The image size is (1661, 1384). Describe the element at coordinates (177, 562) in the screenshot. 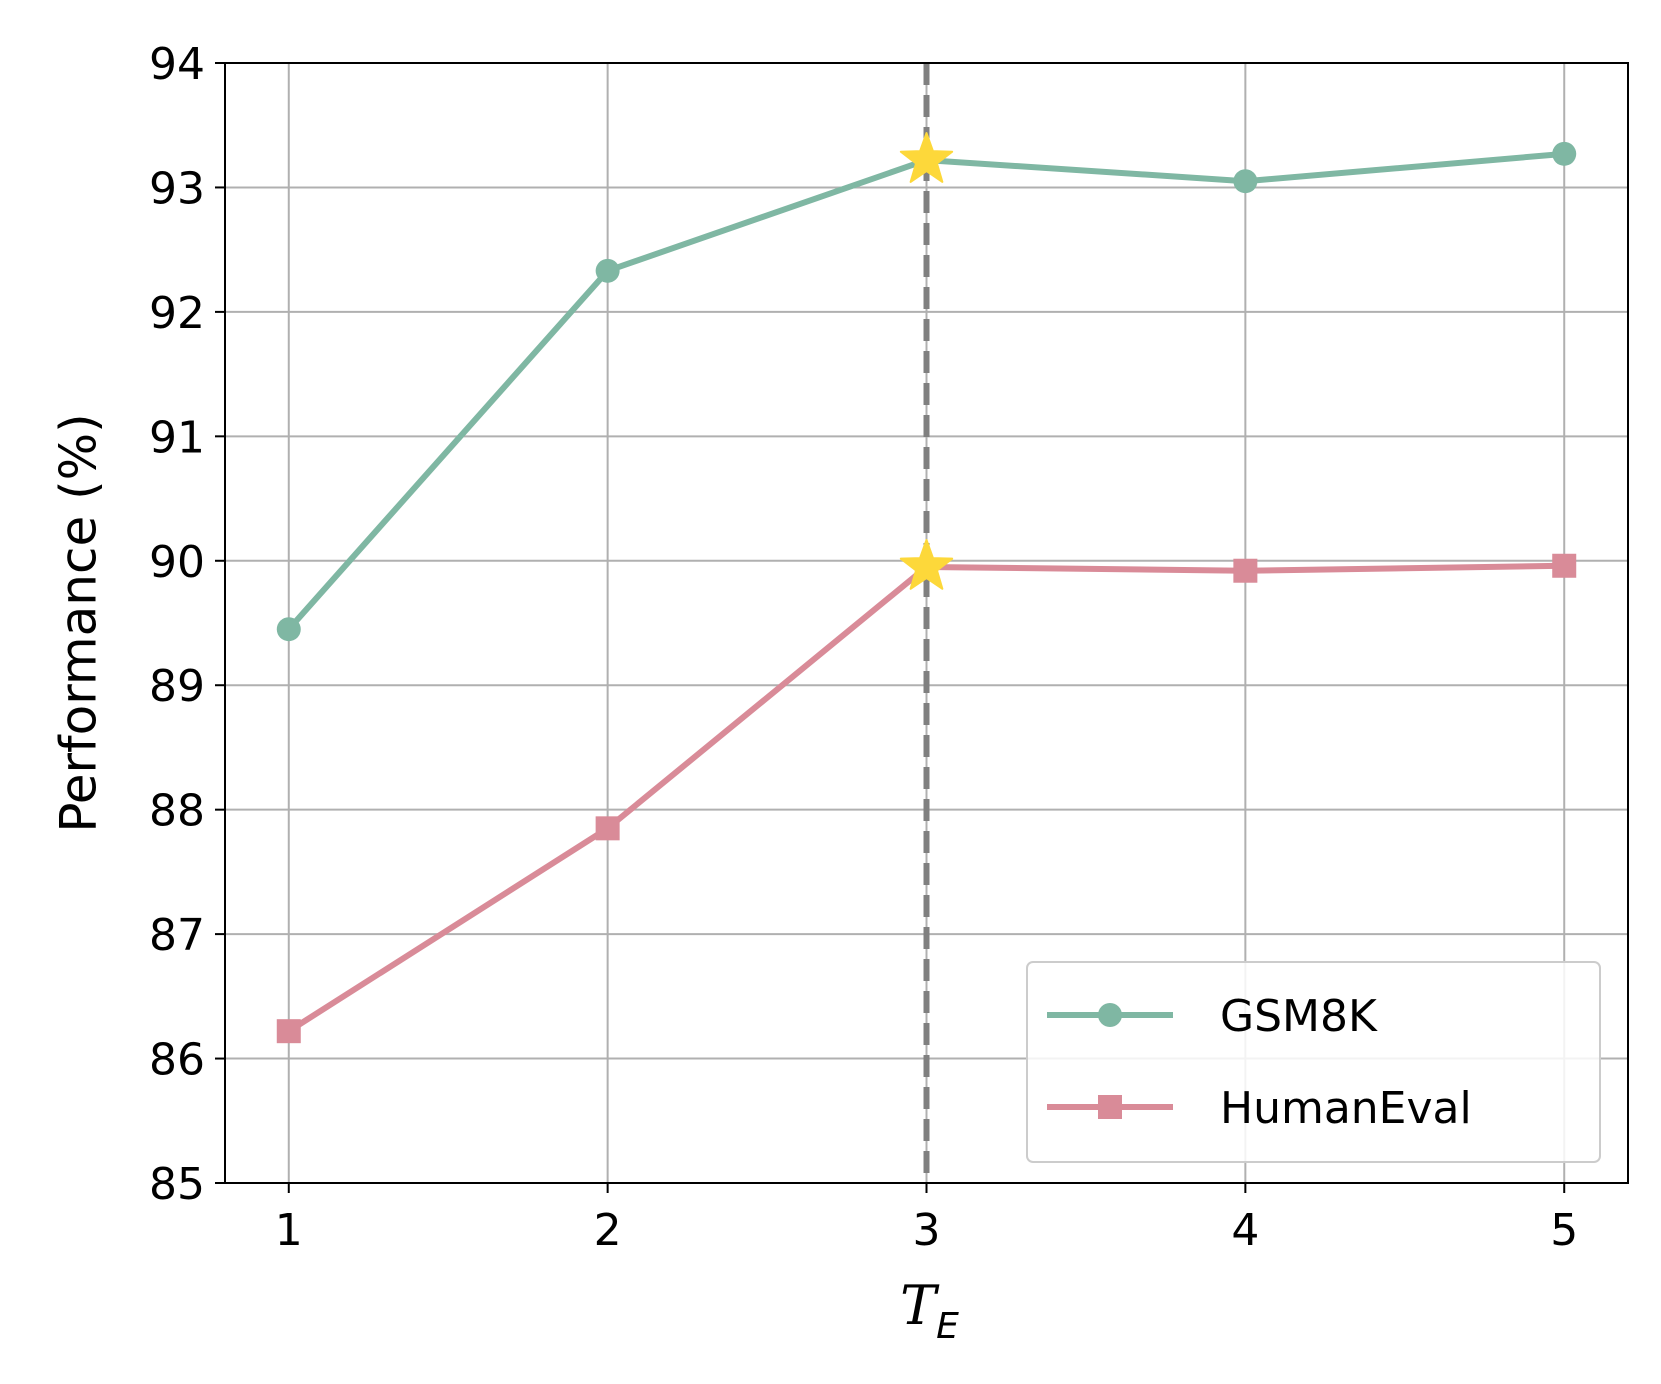

I see `y-tick-label: 90` at that location.